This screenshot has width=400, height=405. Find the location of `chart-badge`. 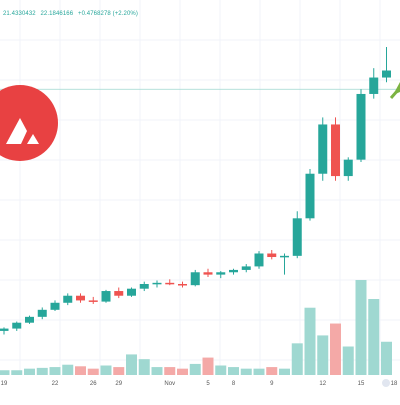

chart-badge is located at coordinates (386, 383).